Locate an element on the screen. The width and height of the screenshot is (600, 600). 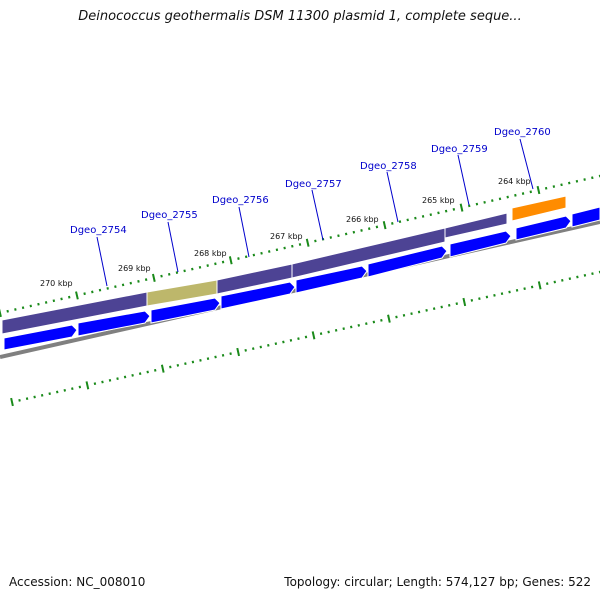
gene-label: Dgeo_2755 is located at coordinates (169, 215).